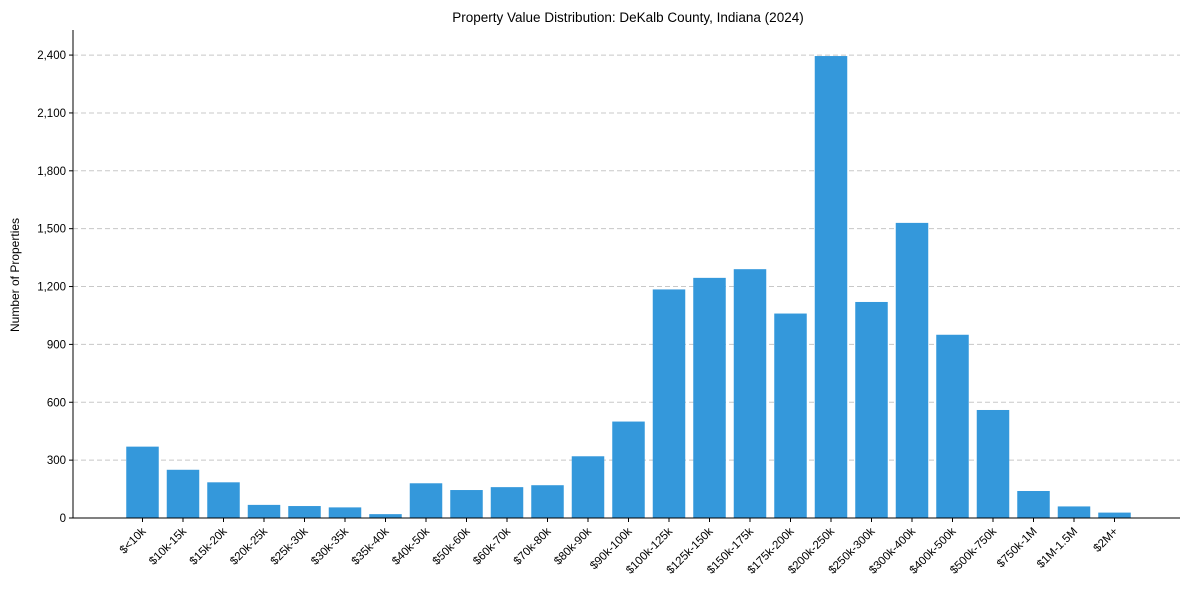  I want to click on x-tick-label: $60k-70k, so click(492, 546).